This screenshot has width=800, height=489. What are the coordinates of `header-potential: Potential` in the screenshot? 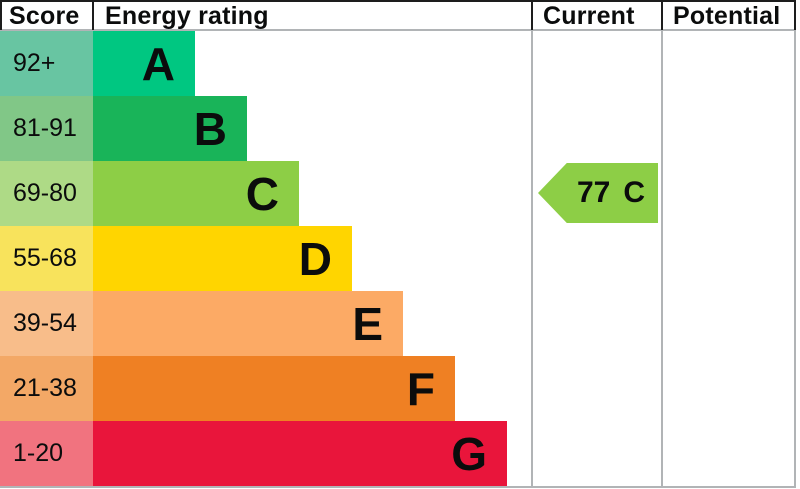 It's located at (727, 15).